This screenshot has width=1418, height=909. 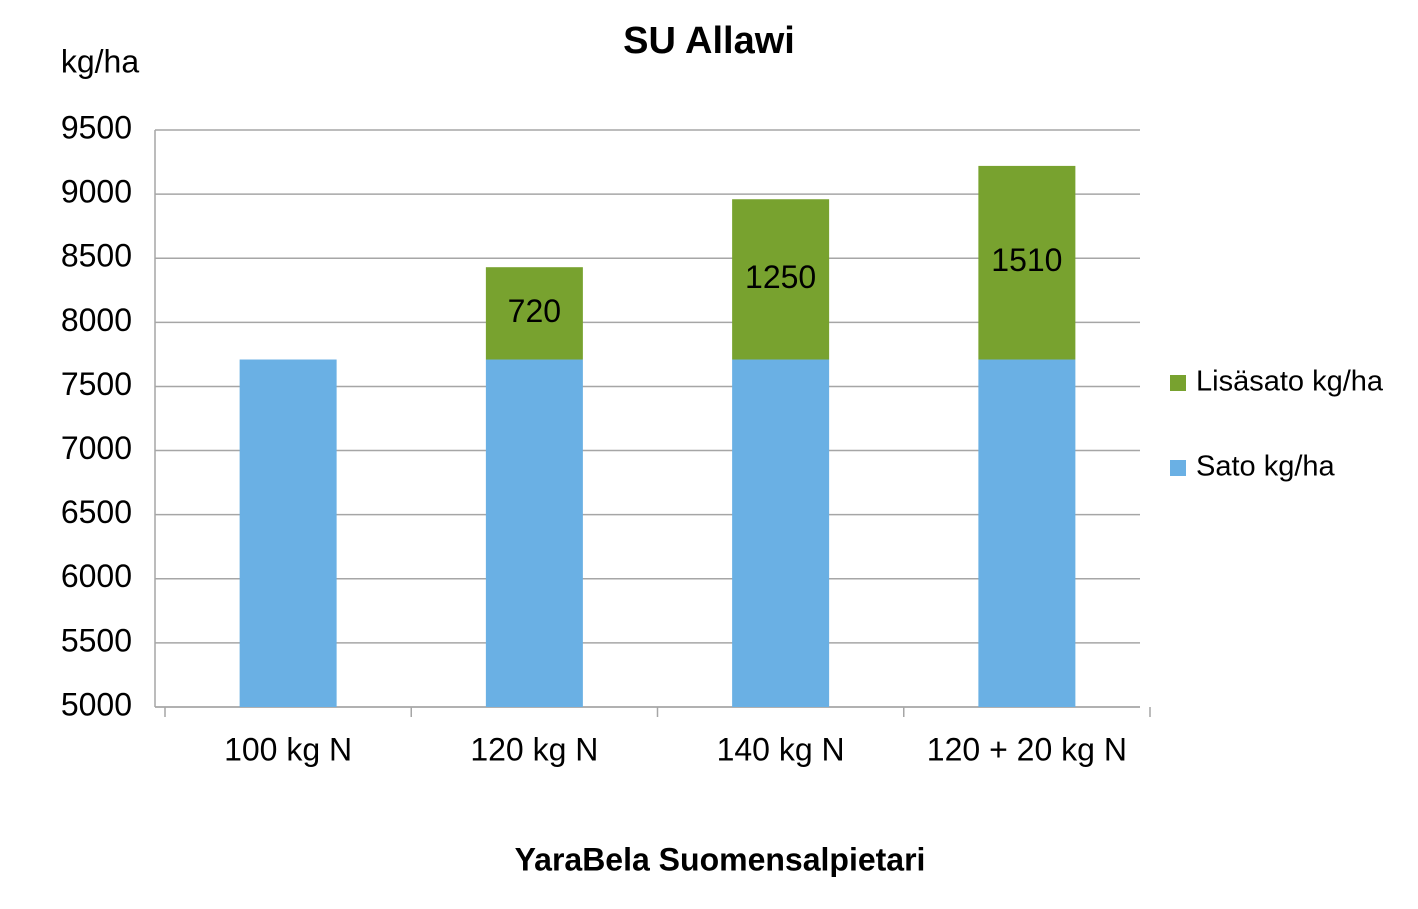 What do you see at coordinates (96, 127) in the screenshot?
I see `y-tick-label: 9500` at bounding box center [96, 127].